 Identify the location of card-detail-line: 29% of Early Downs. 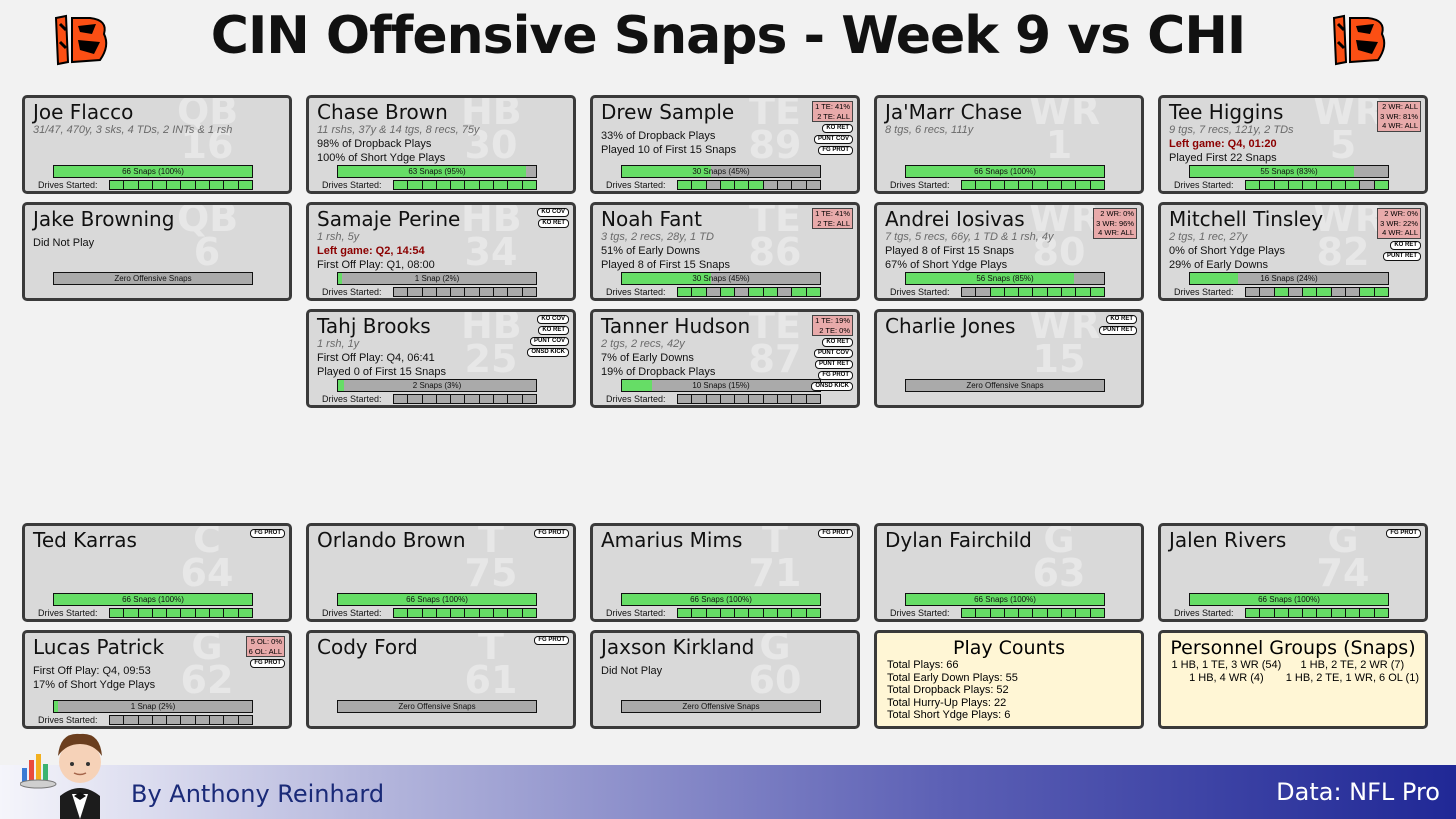
(1219, 265).